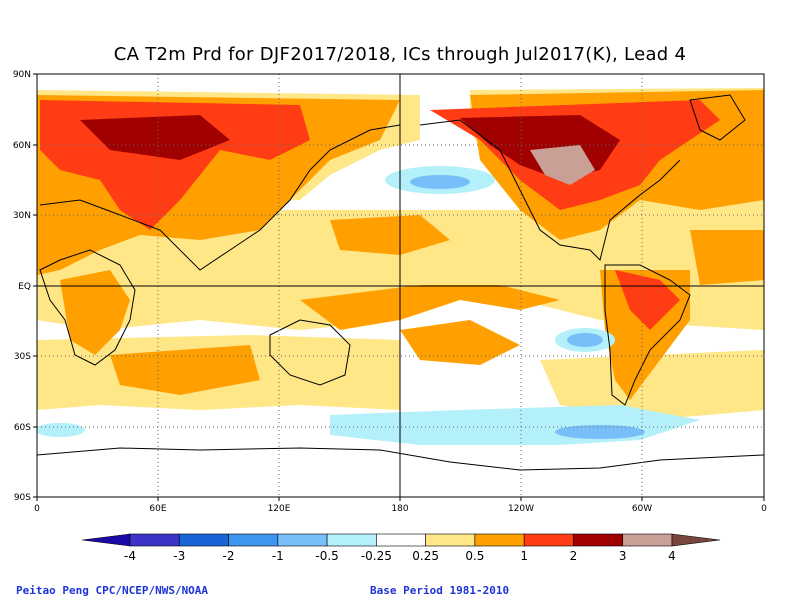 The image size is (800, 600). Describe the element at coordinates (326, 556) in the screenshot. I see `colorbar-label: -0.5` at that location.